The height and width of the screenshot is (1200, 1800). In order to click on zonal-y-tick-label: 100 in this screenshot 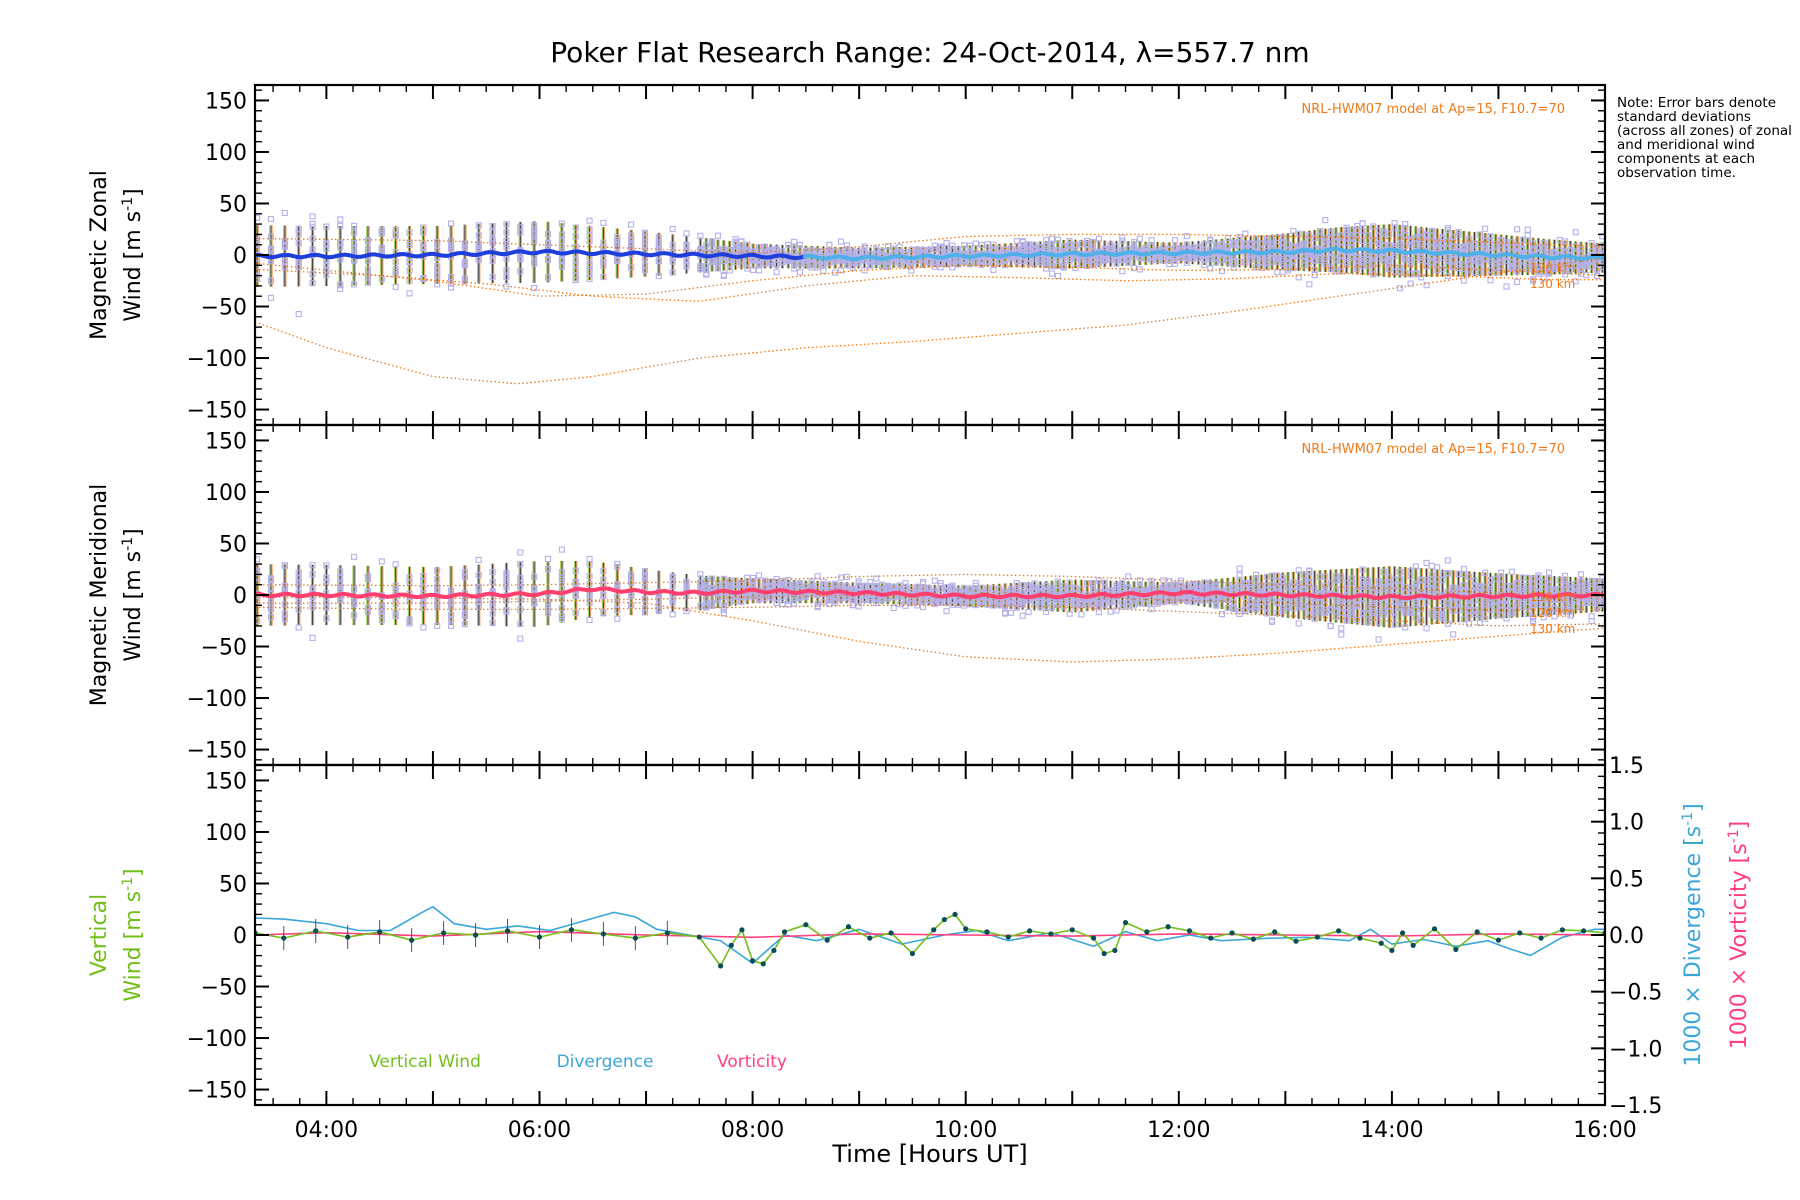, I will do `click(226, 153)`.